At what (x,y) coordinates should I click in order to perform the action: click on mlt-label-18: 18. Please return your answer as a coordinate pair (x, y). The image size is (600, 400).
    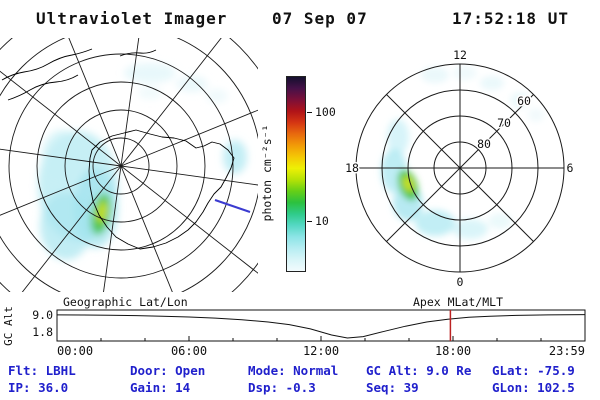
    Looking at the image, I should click on (352, 168).